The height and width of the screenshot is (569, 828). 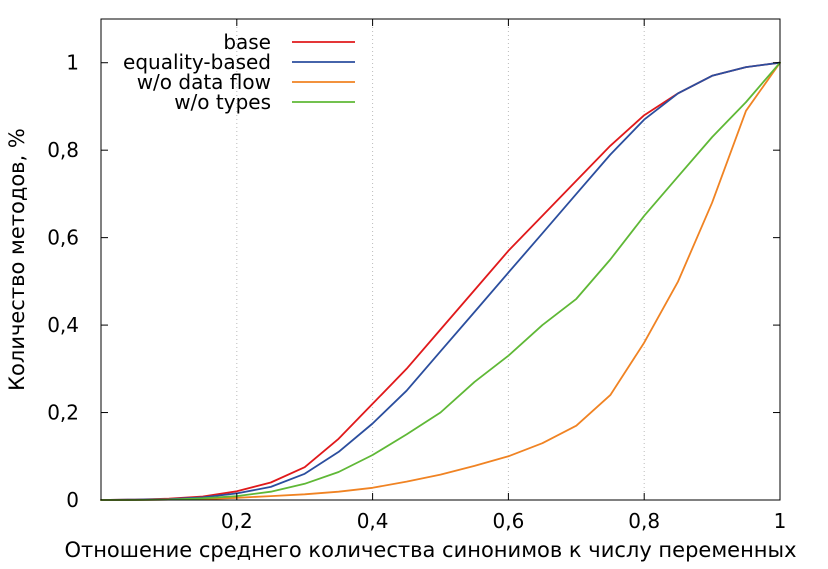 What do you see at coordinates (222, 102) in the screenshot?
I see `legend-label-3: w/o types` at bounding box center [222, 102].